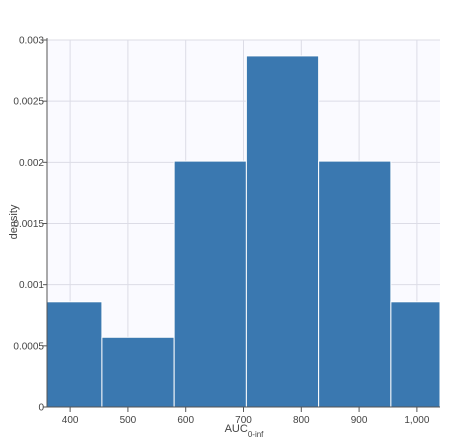 This screenshot has width=450, height=447. I want to click on y-tick-label: 0.0005, so click(28, 346).